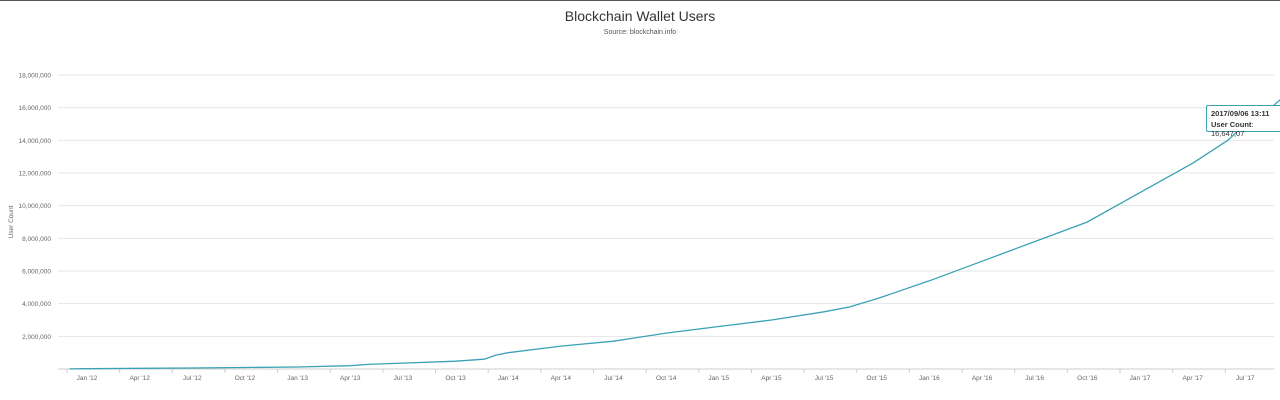 The width and height of the screenshot is (1280, 400). What do you see at coordinates (34, 141) in the screenshot?
I see `y-tick-label: 14,000,000` at bounding box center [34, 141].